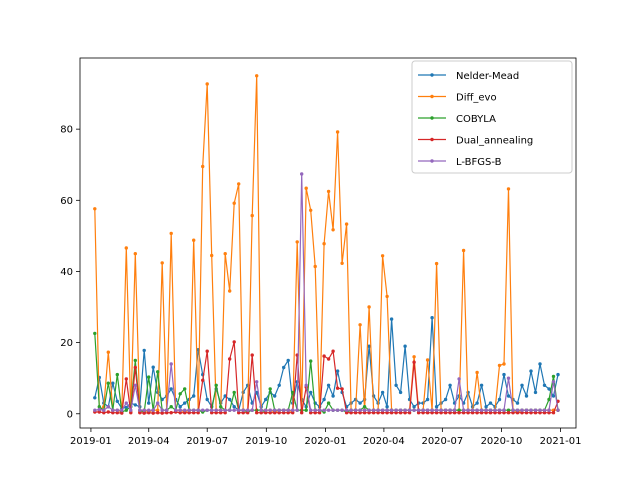 The image size is (640, 480). Describe the element at coordinates (66, 272) in the screenshot. I see `y-tick-label: 40` at that location.